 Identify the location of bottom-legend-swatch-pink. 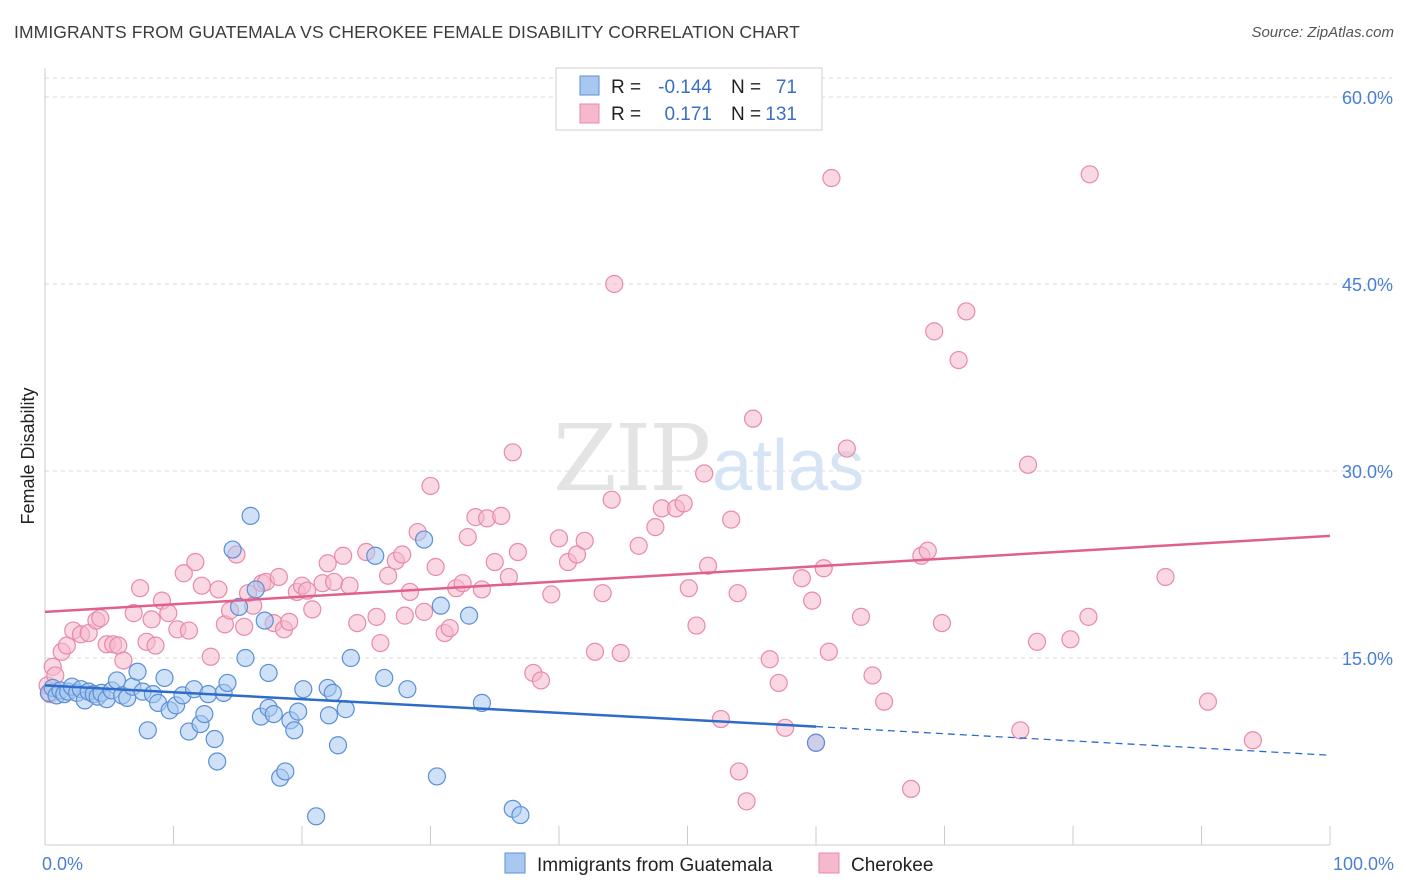
(829, 863).